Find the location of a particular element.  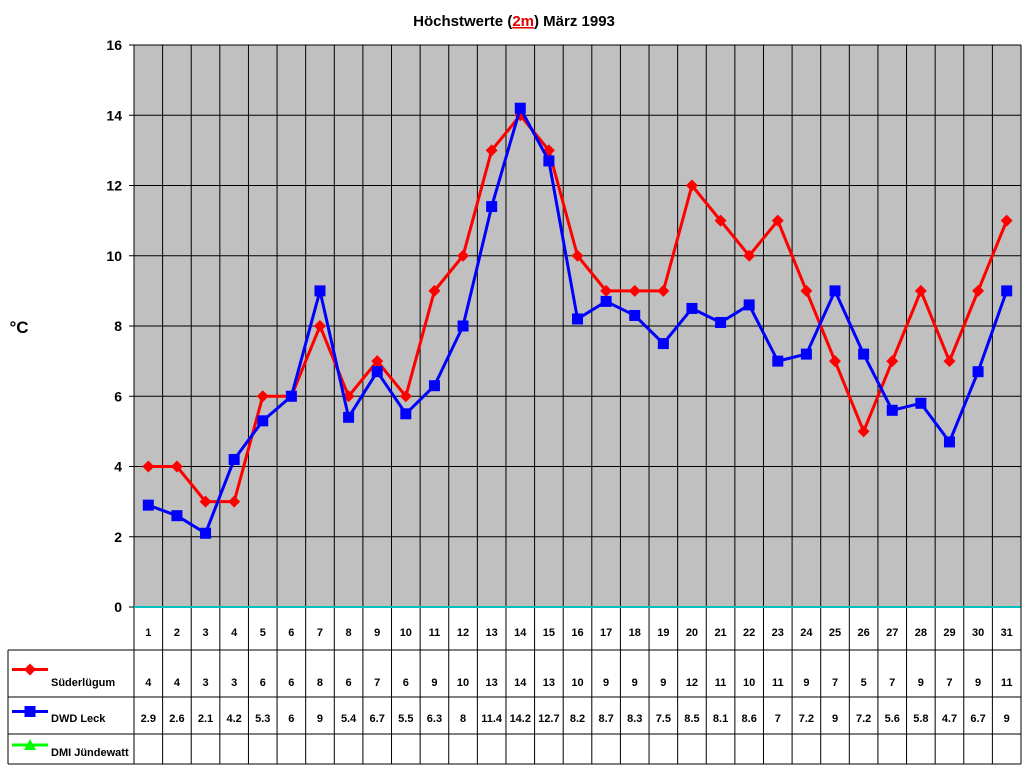

data-cell: 10 is located at coordinates (463, 683).